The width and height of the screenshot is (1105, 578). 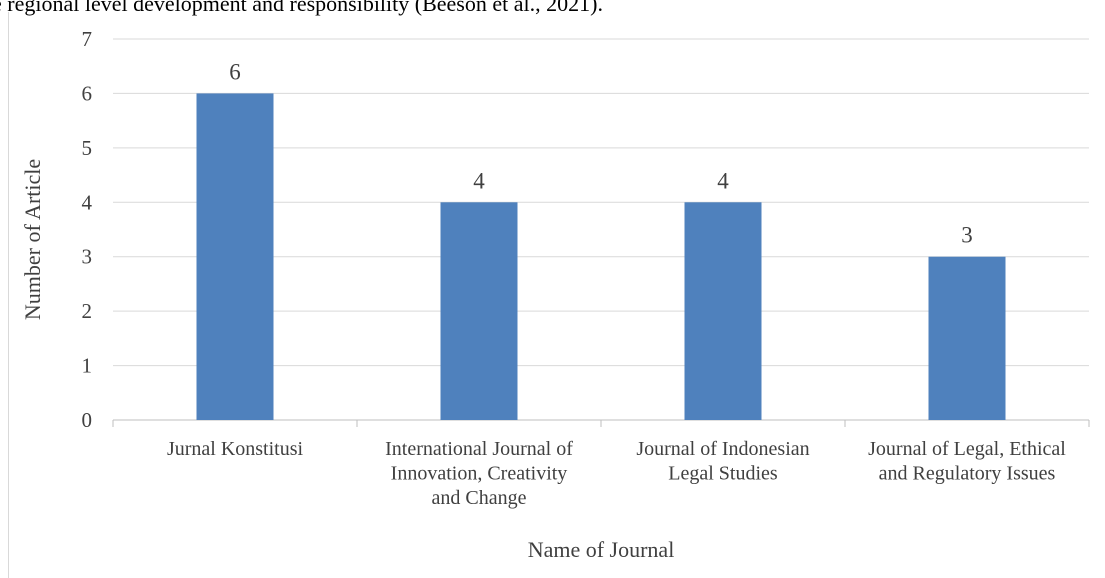 I want to click on x-tick-label-line: Jurnal Konstitusi, so click(x=235, y=449).